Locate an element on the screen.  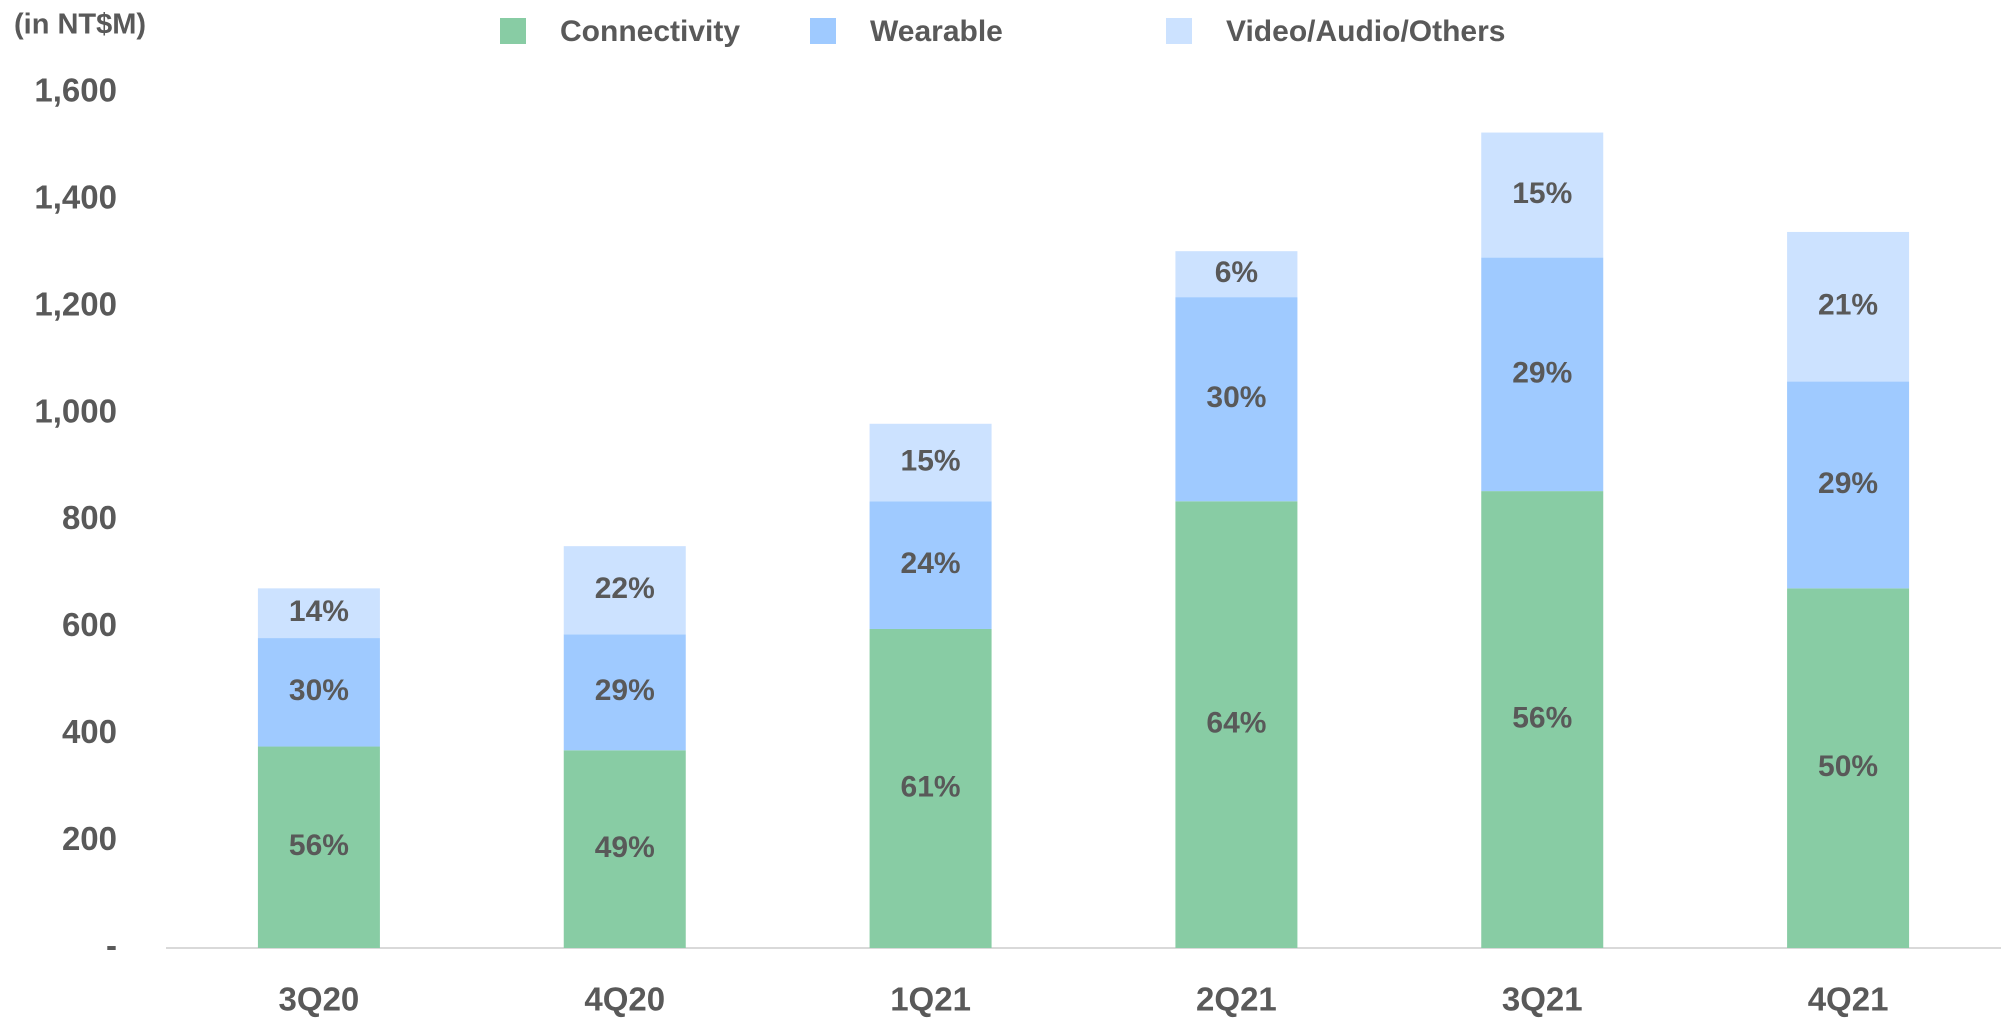
legend-label: Wearable is located at coordinates (936, 31).